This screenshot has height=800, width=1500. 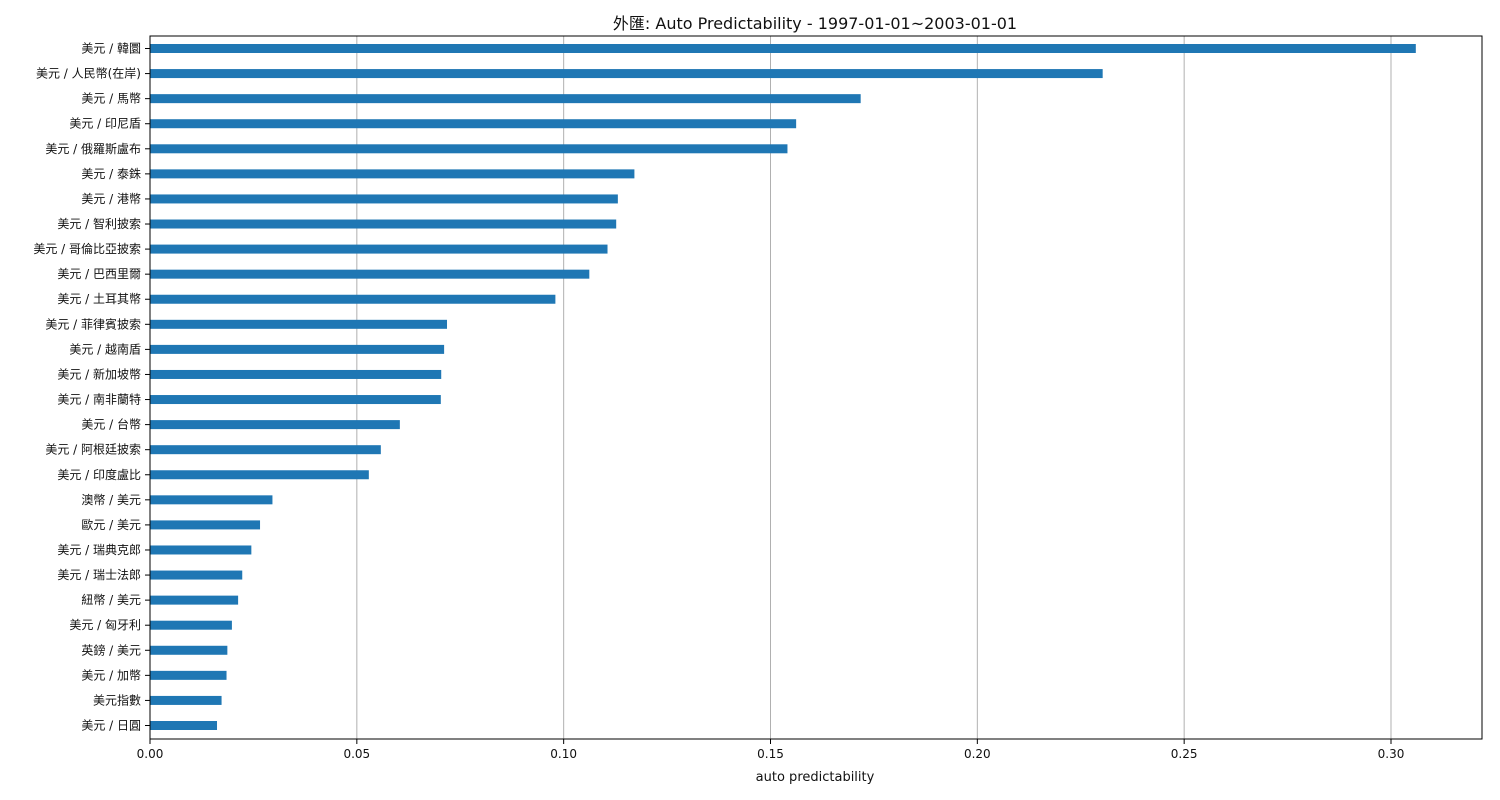 I want to click on category-label: 美元 / 匈牙利, so click(x=105, y=625).